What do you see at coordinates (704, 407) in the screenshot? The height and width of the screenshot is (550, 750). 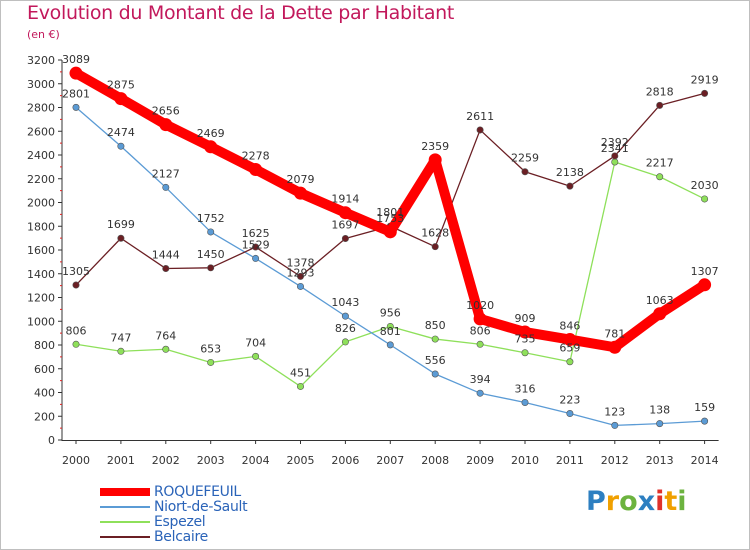 I see `data-label-niort-de-sault: 159` at bounding box center [704, 407].